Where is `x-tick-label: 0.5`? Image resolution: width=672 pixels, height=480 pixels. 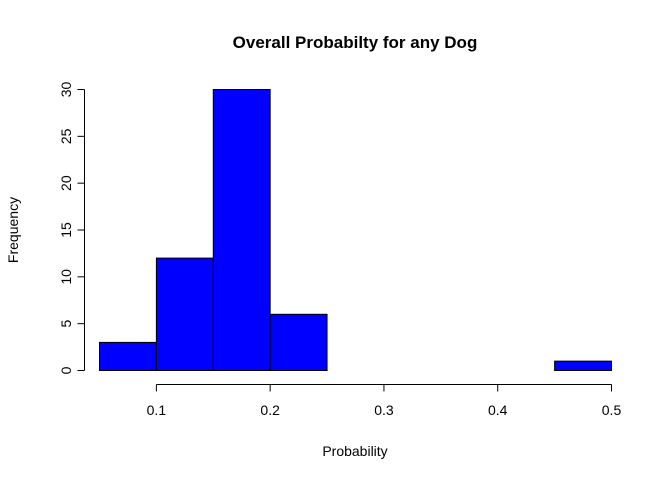 x-tick-label: 0.5 is located at coordinates (612, 410).